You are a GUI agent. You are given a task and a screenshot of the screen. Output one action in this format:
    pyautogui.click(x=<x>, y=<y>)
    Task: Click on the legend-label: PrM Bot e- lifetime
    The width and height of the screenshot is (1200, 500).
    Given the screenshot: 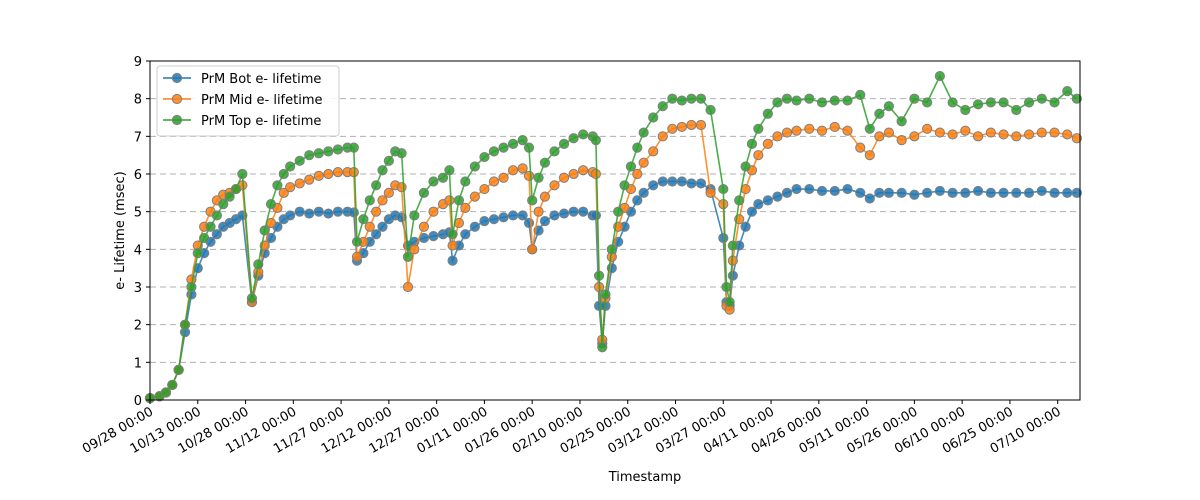 What is the action you would take?
    pyautogui.click(x=261, y=79)
    